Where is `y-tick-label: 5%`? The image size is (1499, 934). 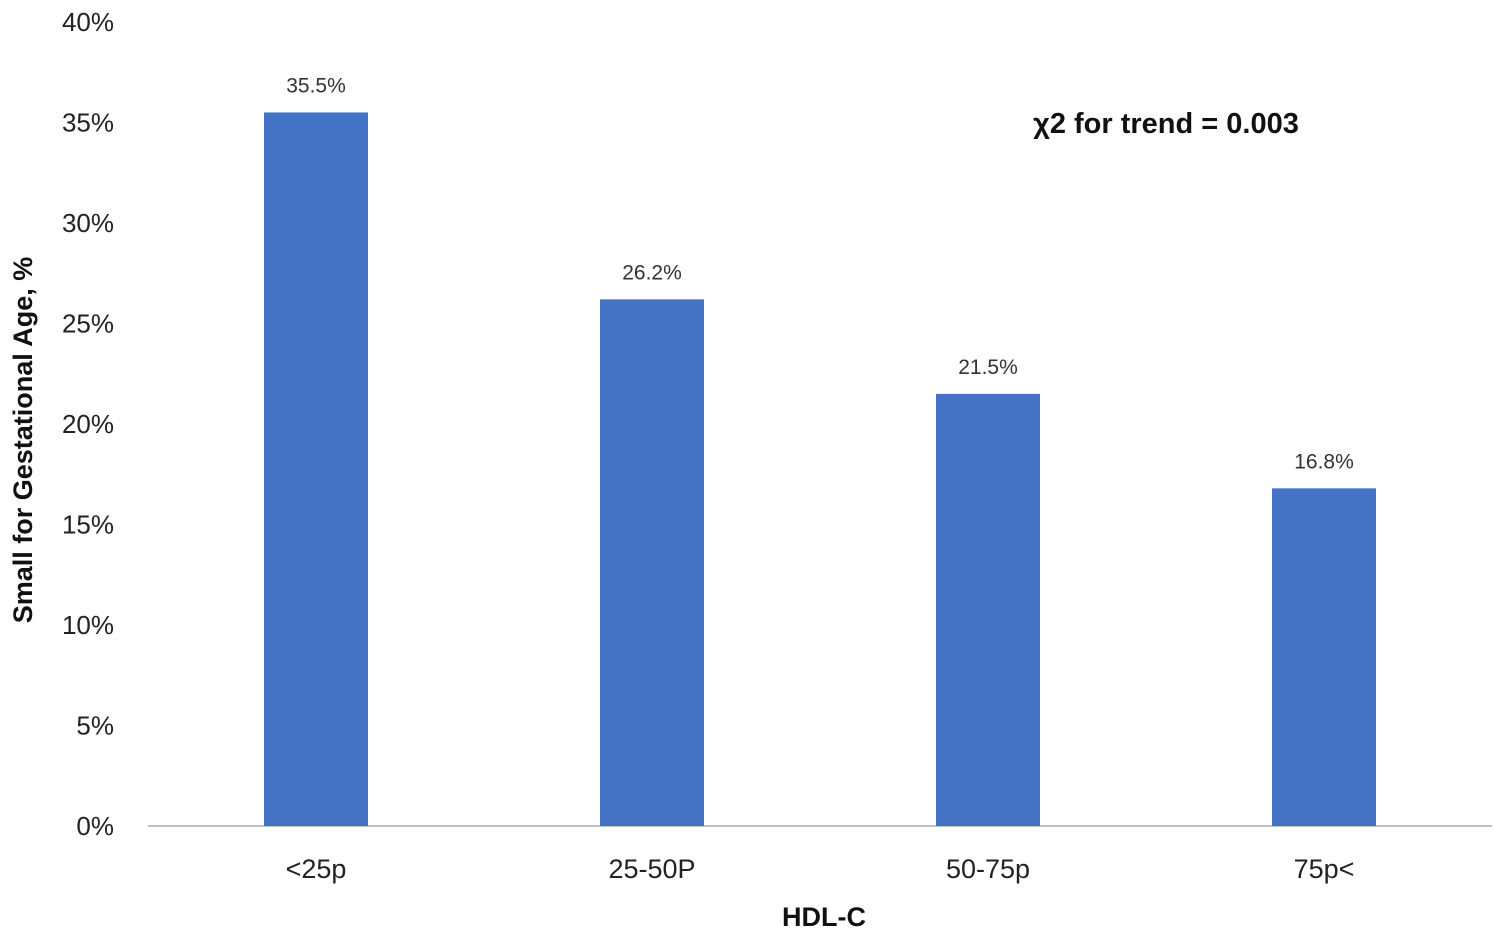 y-tick-label: 5% is located at coordinates (95, 726).